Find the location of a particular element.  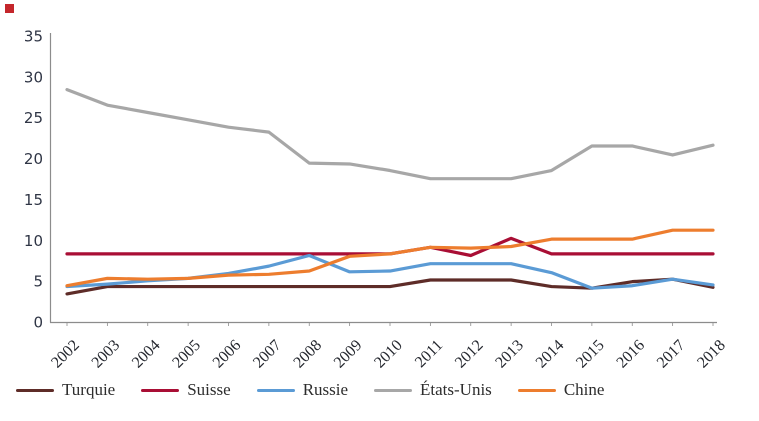

y-axis-labels: 0 5 10 15 20 25 30 35 is located at coordinates (33, 180).